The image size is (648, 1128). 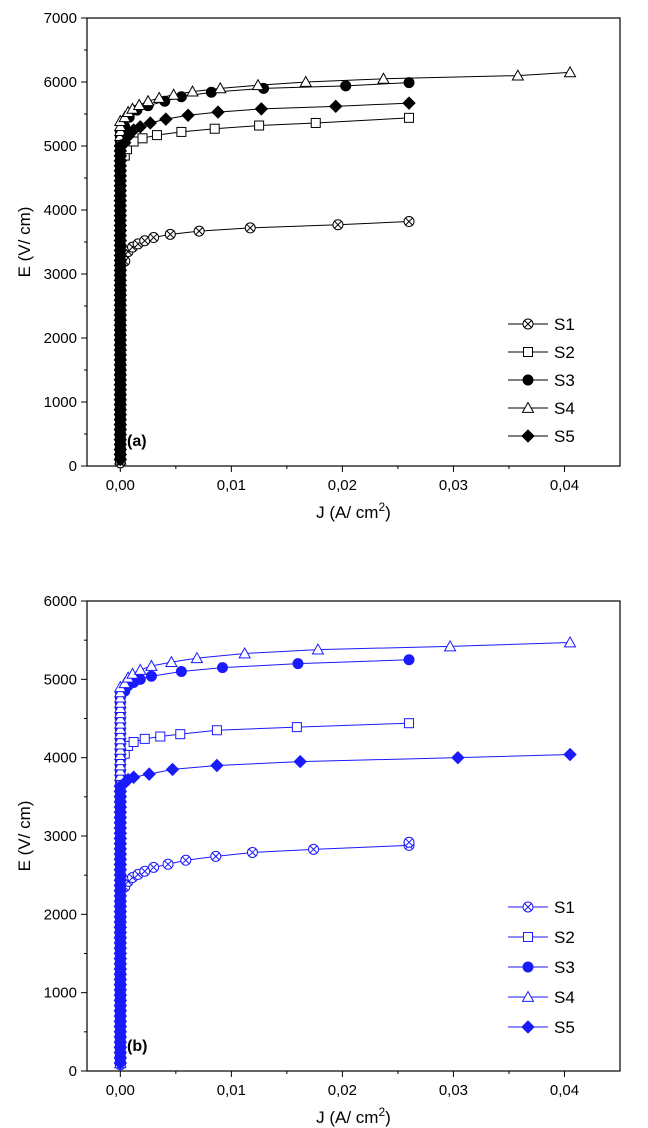 I want to click on legend-entry-s3: S3, so click(x=541, y=380).